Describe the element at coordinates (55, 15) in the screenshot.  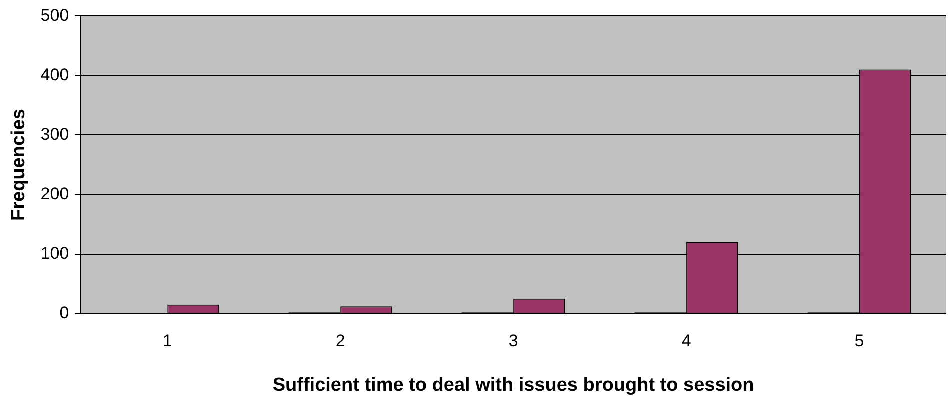
I see `y-tick-label: 500` at that location.